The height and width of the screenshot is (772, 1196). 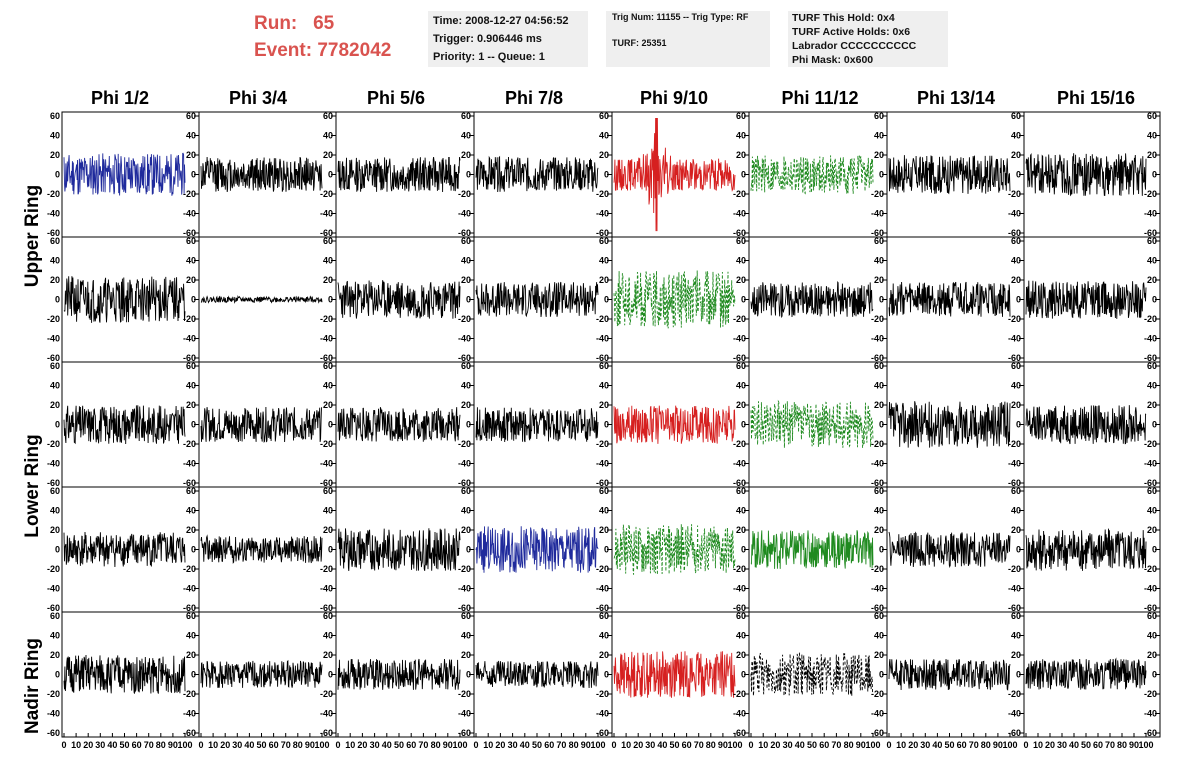 I want to click on x-tick-label: 10, so click(x=488, y=745).